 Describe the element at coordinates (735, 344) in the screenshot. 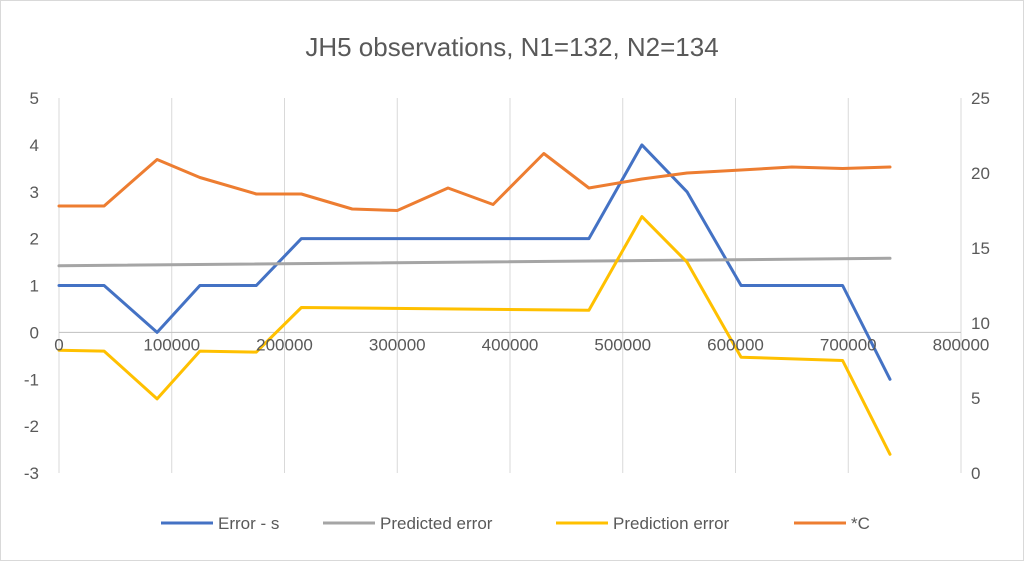

I see `x-tick-label: 600000` at that location.